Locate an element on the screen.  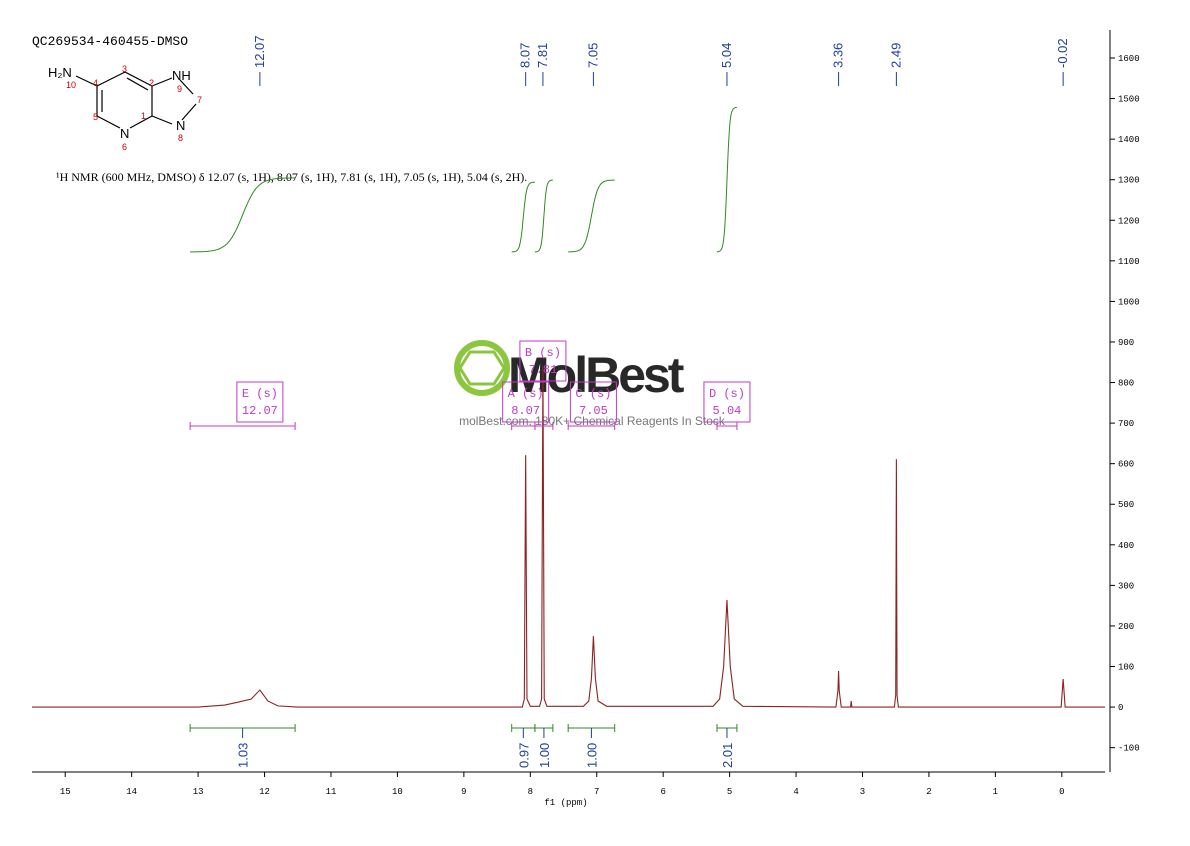
x-tick-label: 3 is located at coordinates (862, 792).